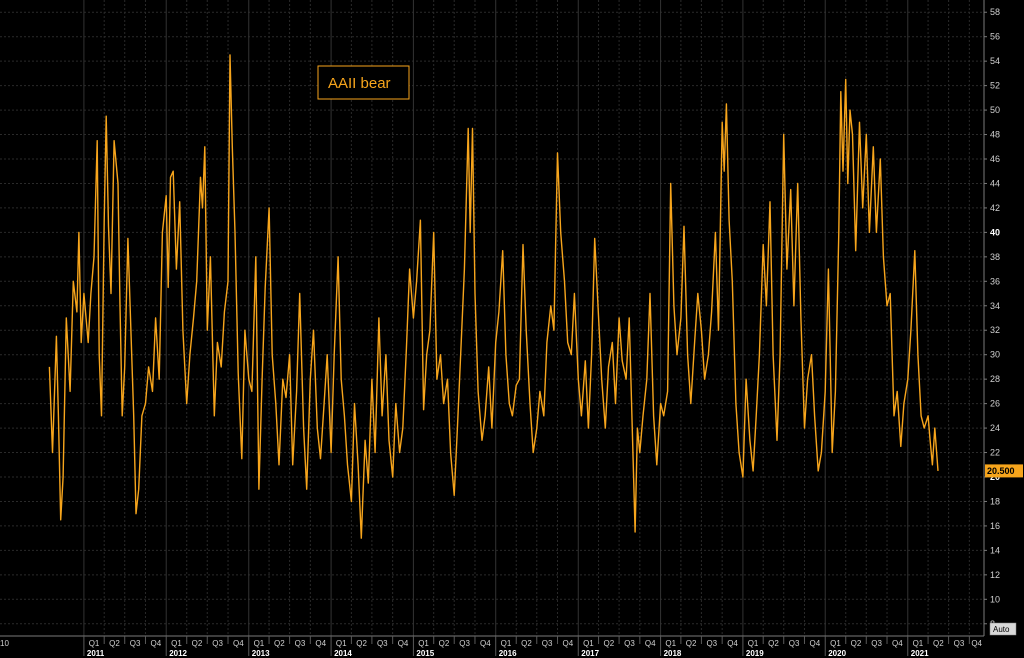 The image size is (1024, 658). What do you see at coordinates (995, 526) in the screenshot?
I see `y-tick-label: 16` at bounding box center [995, 526].